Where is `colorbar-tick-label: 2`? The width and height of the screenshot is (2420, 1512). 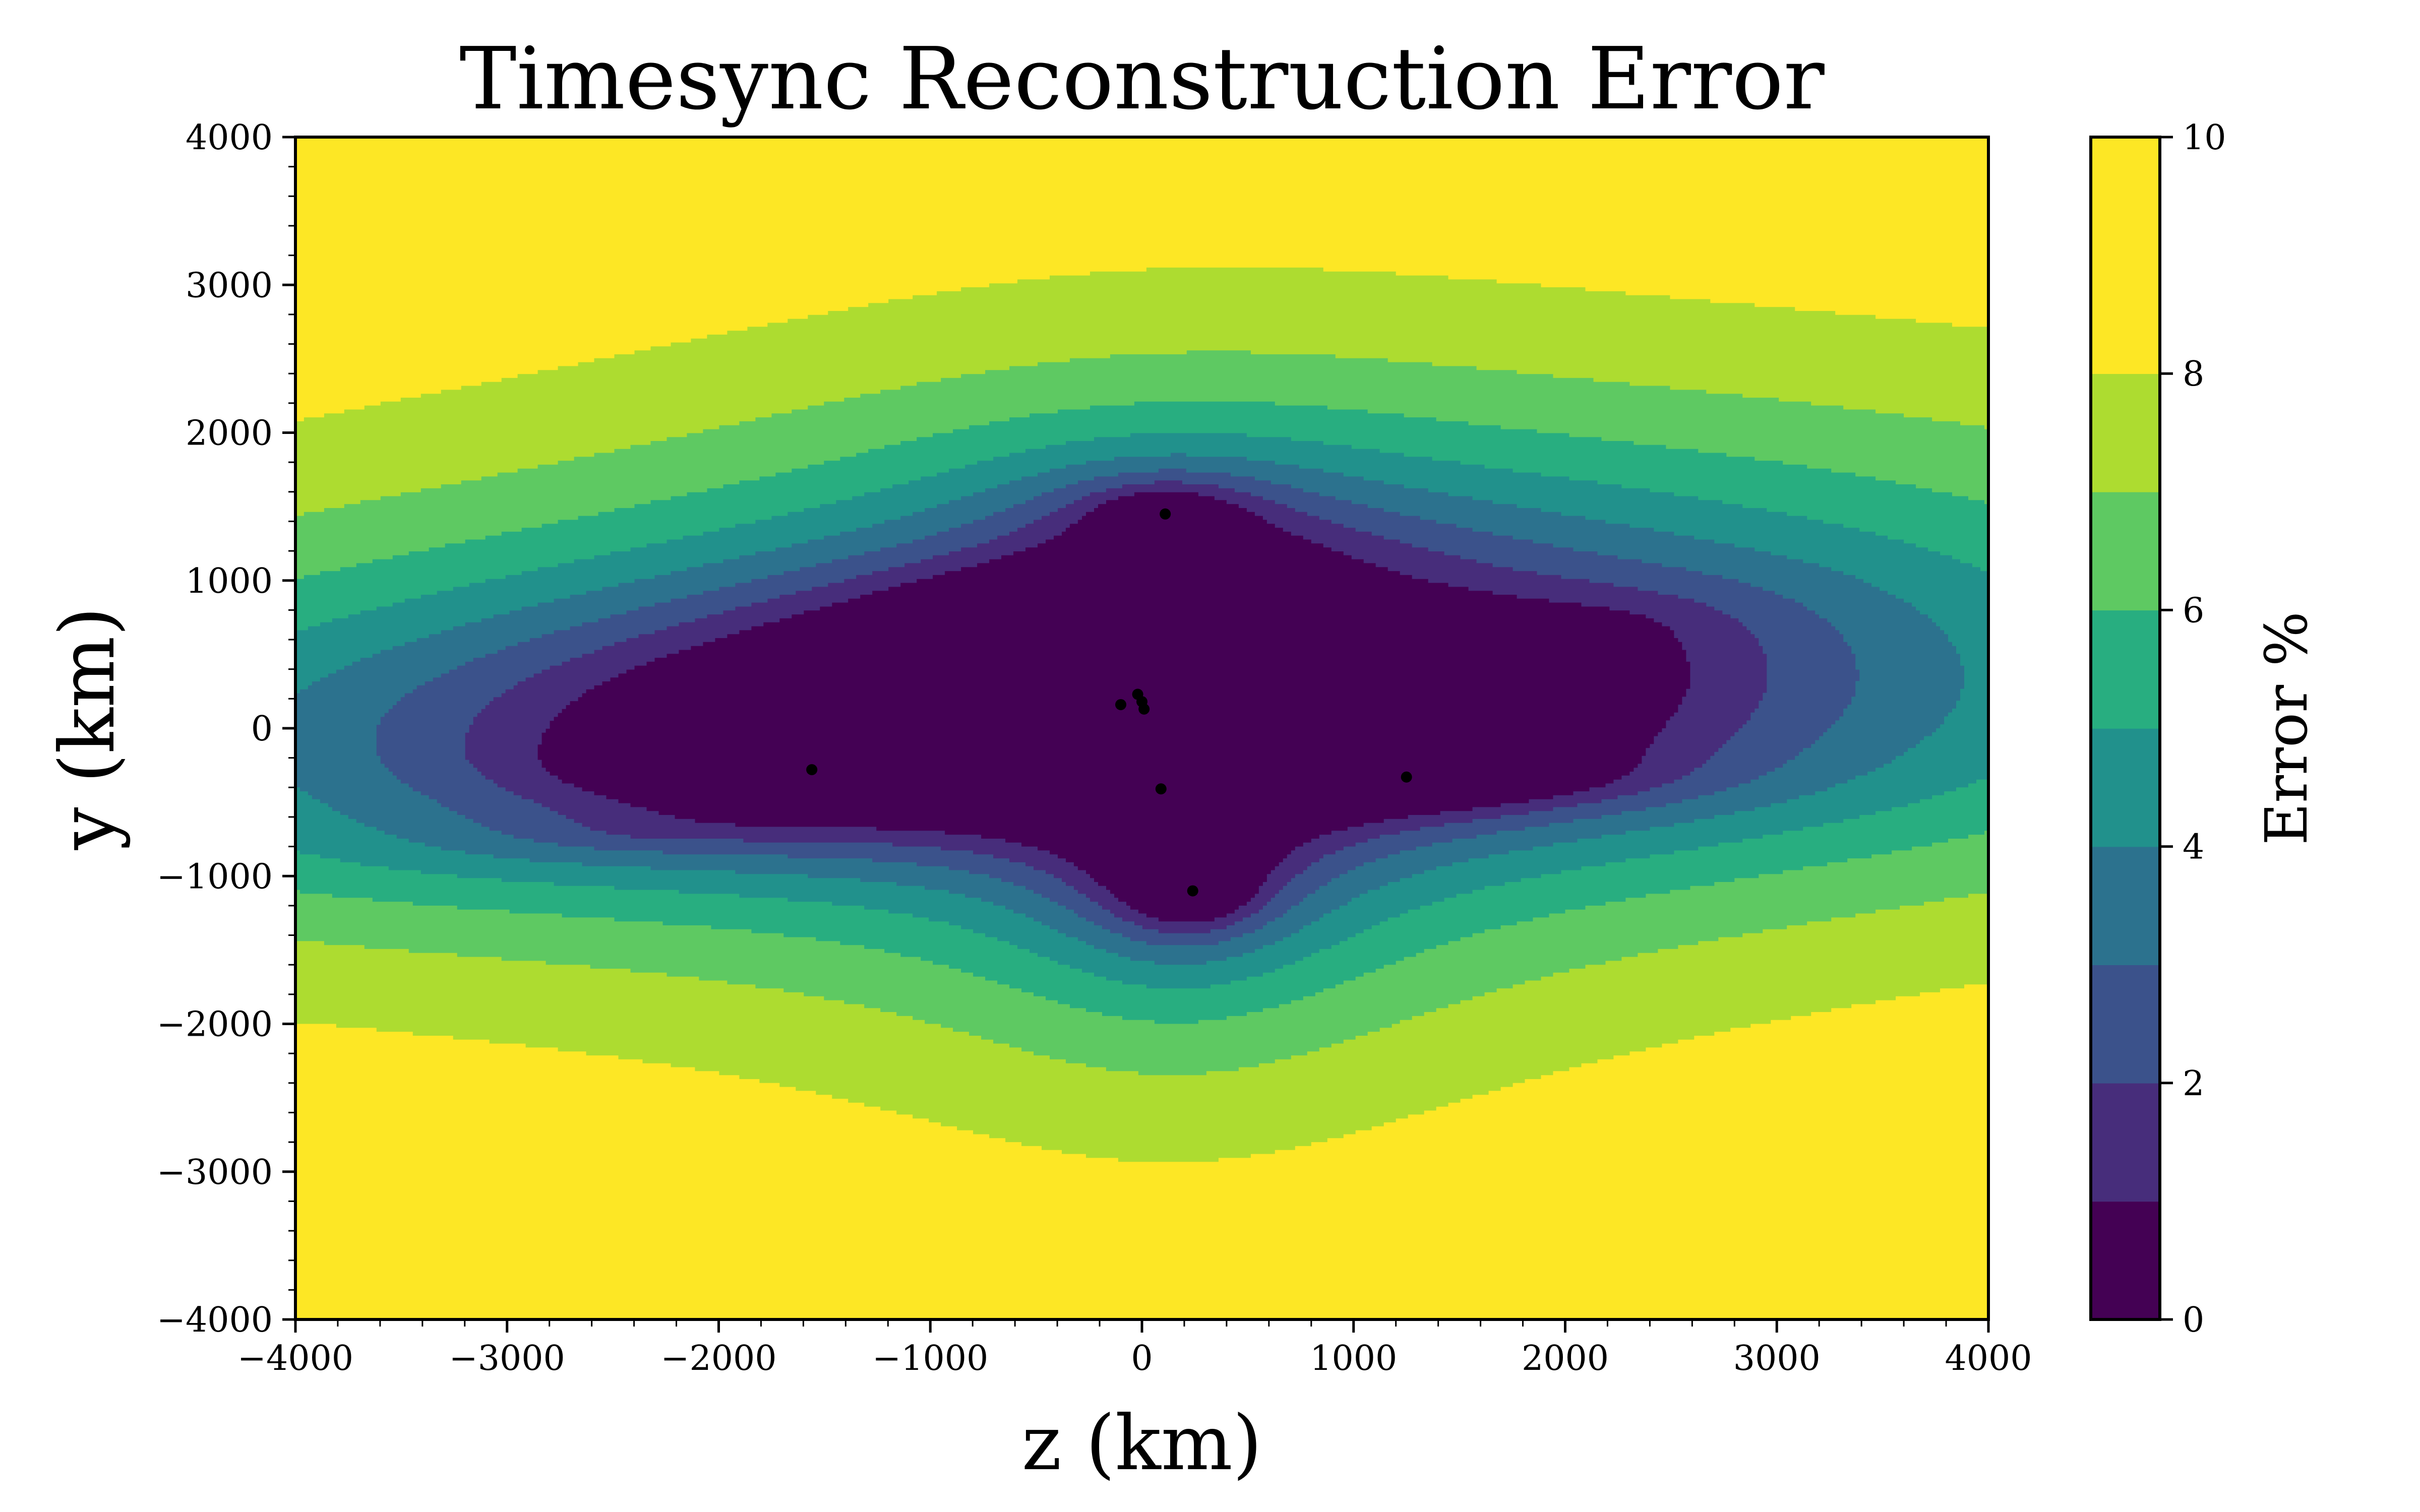 colorbar-tick-label: 2 is located at coordinates (2193, 1084).